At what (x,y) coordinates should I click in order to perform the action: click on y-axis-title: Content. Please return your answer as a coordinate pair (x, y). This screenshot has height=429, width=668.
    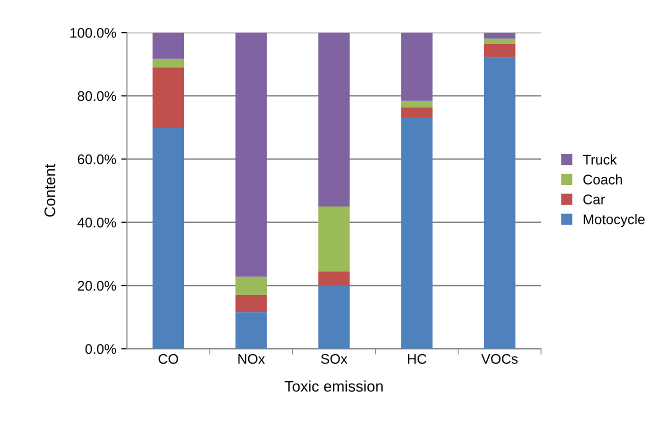
    Looking at the image, I should click on (50, 190).